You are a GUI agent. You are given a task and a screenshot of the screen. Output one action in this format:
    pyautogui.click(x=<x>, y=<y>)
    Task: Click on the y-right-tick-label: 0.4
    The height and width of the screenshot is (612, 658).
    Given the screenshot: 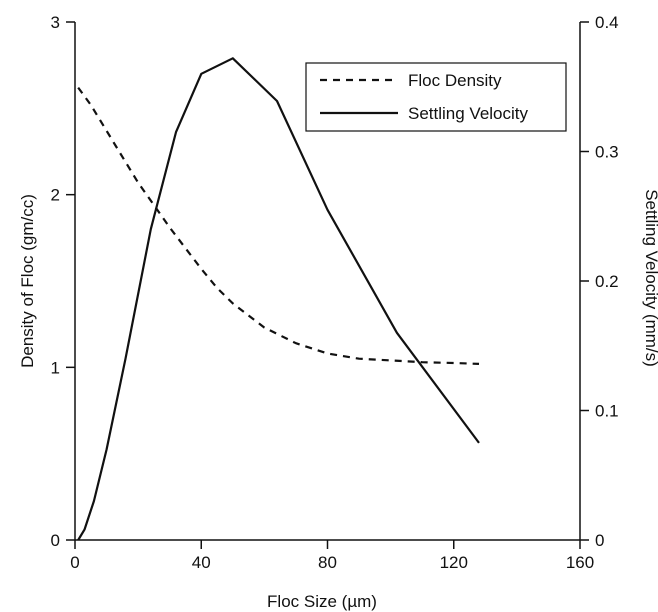 What is the action you would take?
    pyautogui.click(x=607, y=22)
    